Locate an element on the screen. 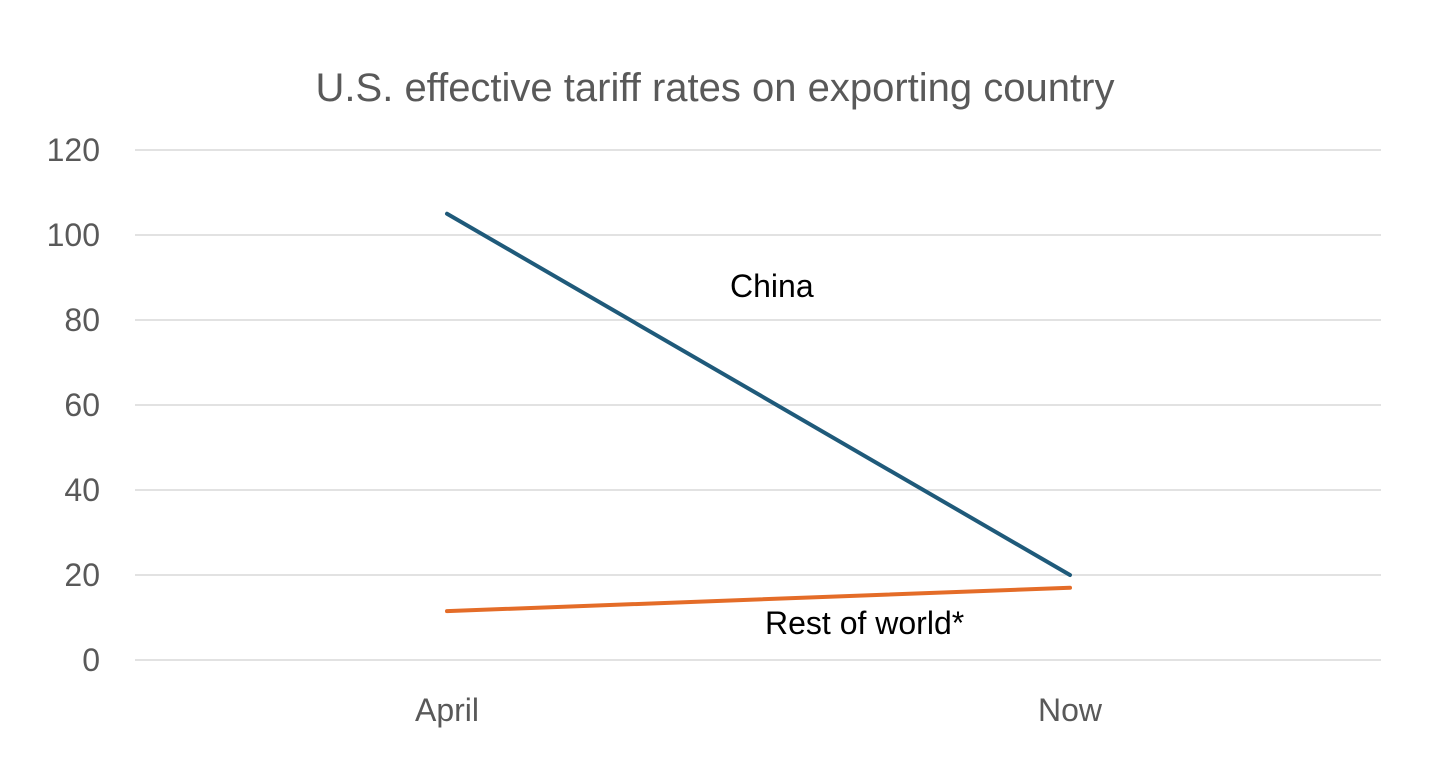 This screenshot has width=1432, height=780. y-tick-label-60: 60 is located at coordinates (82, 405).